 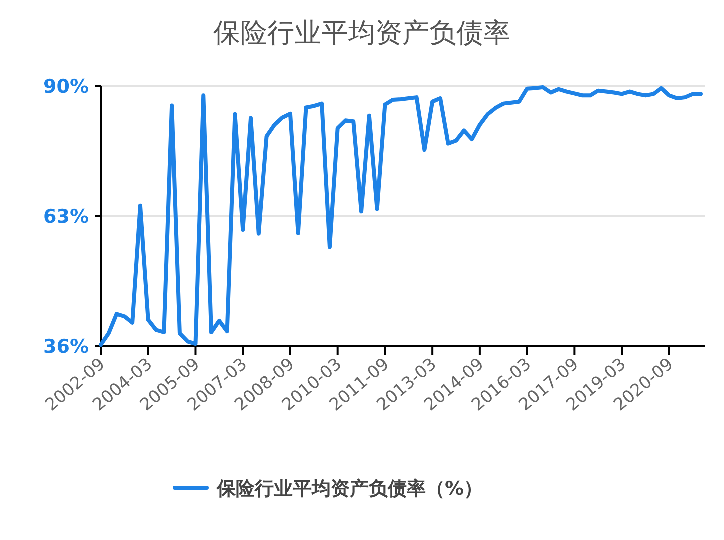 I want to click on y-tick-label: 63%, so click(x=66, y=217).